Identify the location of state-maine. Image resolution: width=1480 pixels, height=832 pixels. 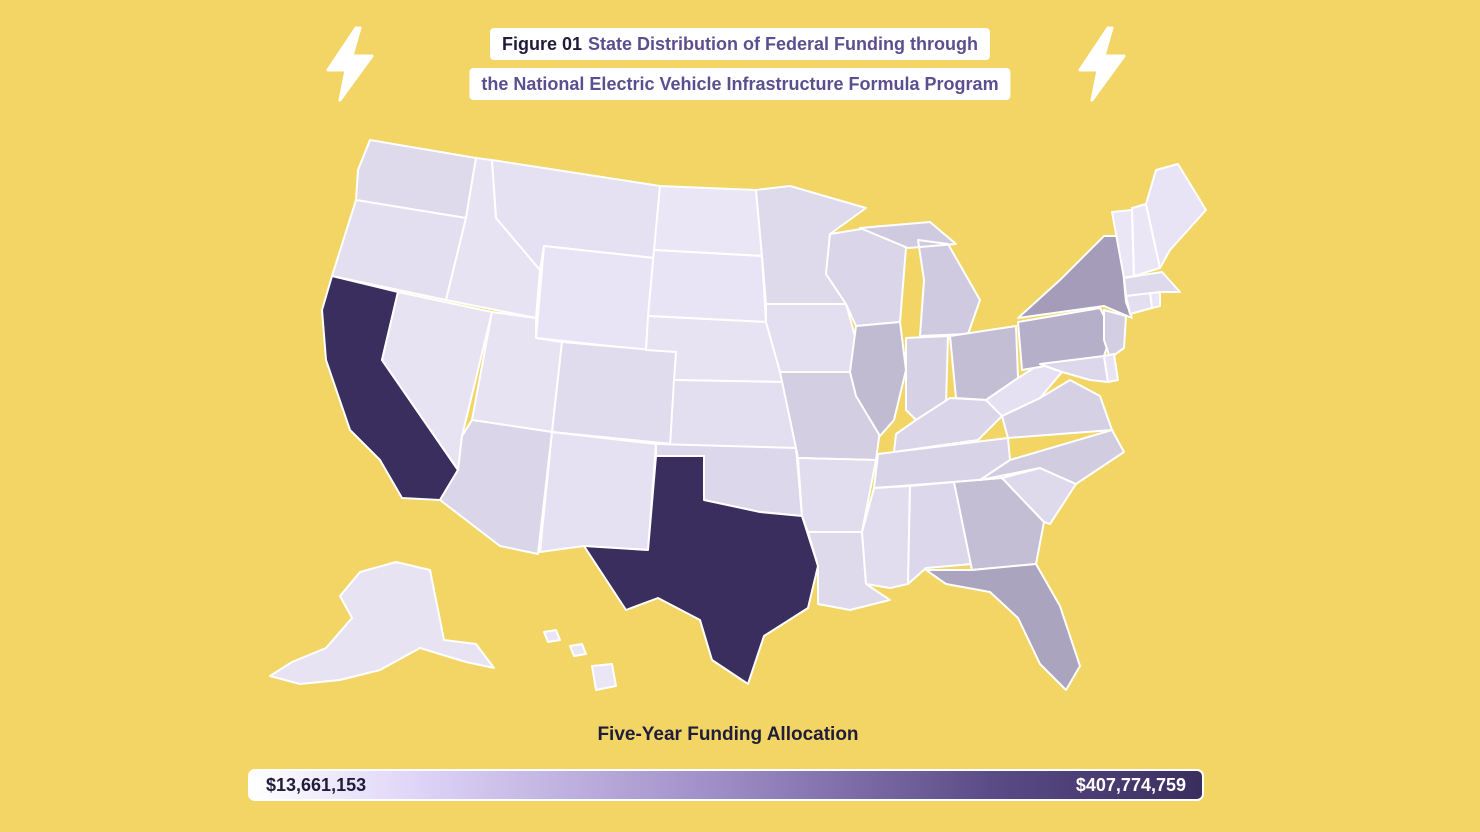
(1176, 216).